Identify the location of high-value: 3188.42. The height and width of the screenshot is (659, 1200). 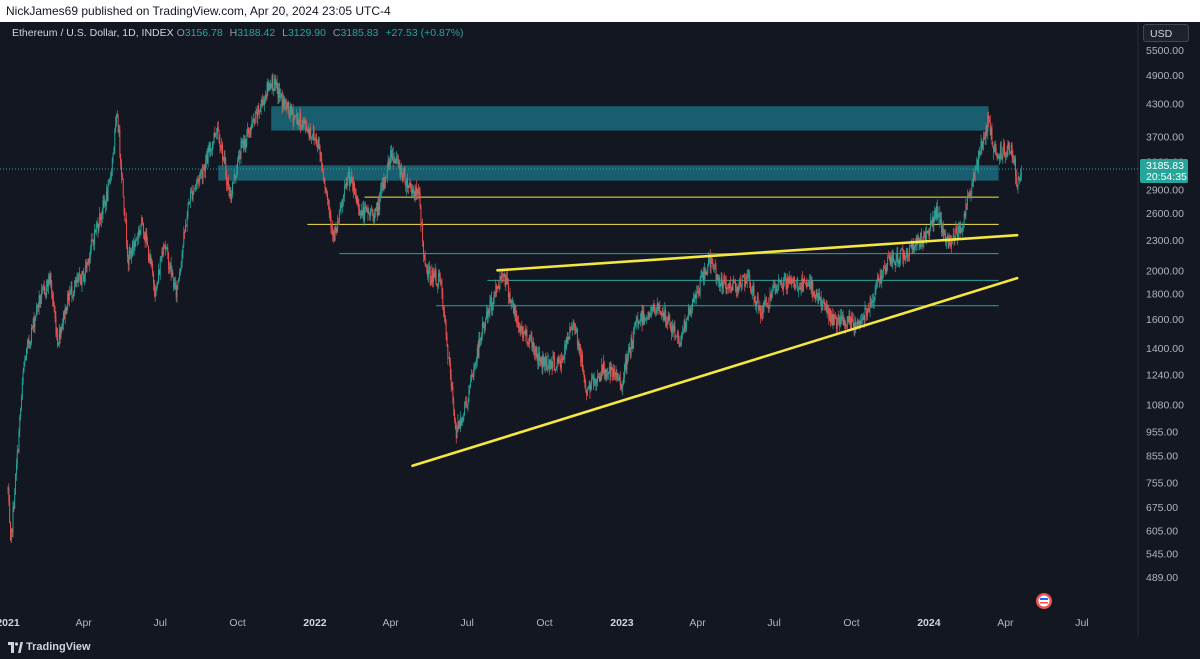
(256, 33).